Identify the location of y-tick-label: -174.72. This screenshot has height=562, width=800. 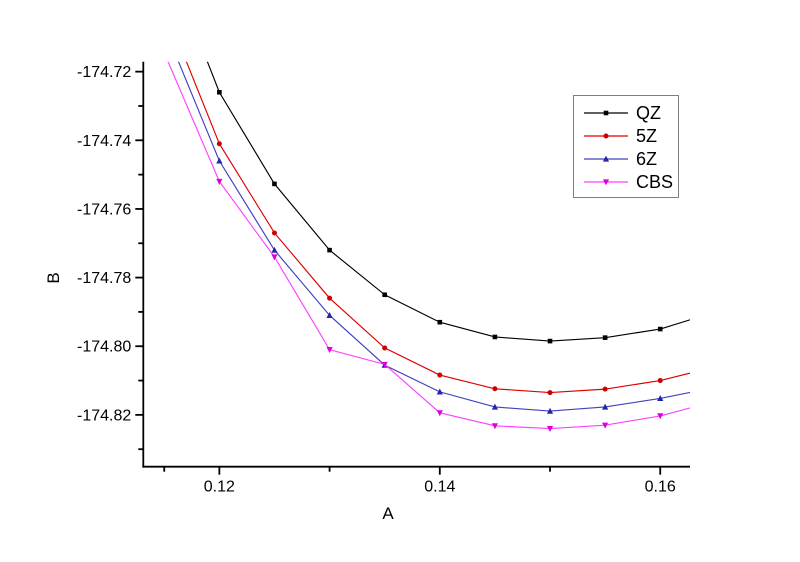
(104, 72).